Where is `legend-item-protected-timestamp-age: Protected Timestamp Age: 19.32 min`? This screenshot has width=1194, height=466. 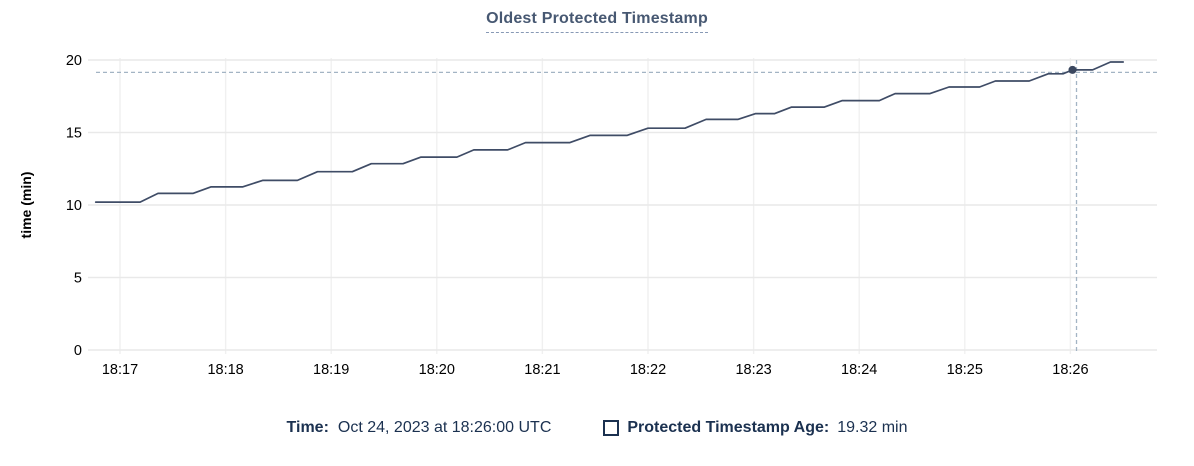 legend-item-protected-timestamp-age: Protected Timestamp Age: 19.32 min is located at coordinates (755, 428).